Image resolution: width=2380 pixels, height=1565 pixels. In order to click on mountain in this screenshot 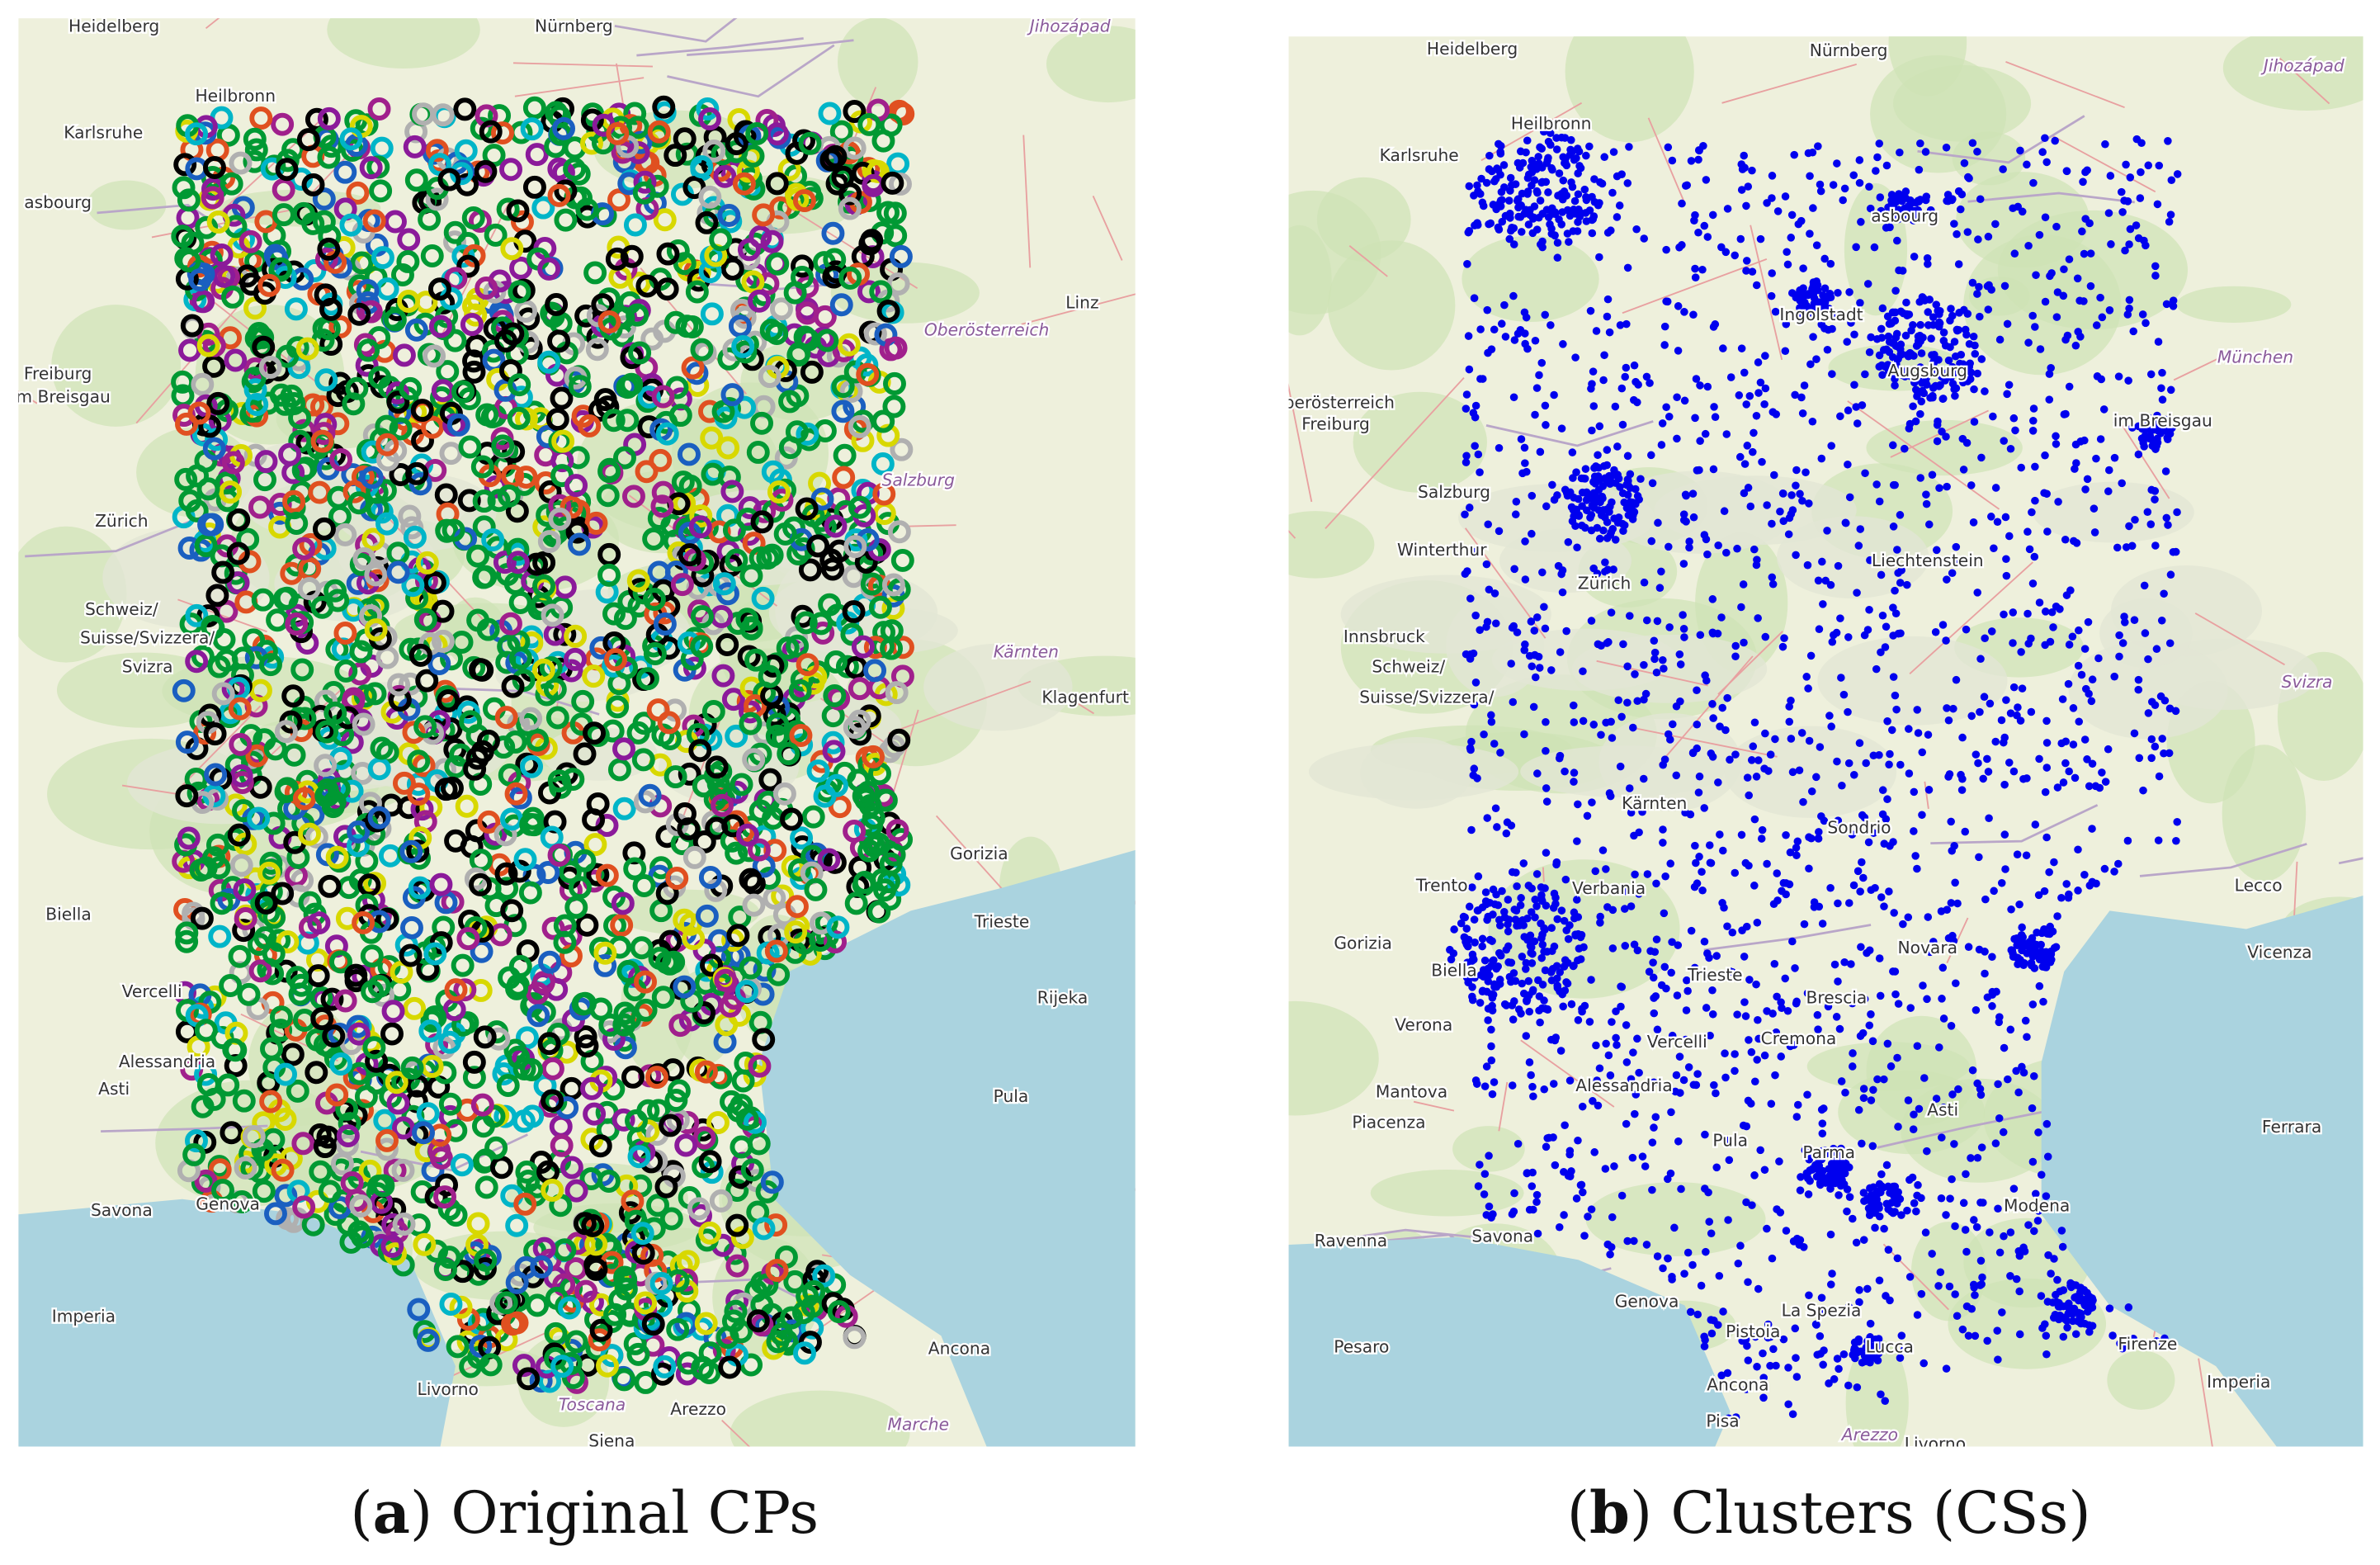, I will do `click(1912, 681)`.